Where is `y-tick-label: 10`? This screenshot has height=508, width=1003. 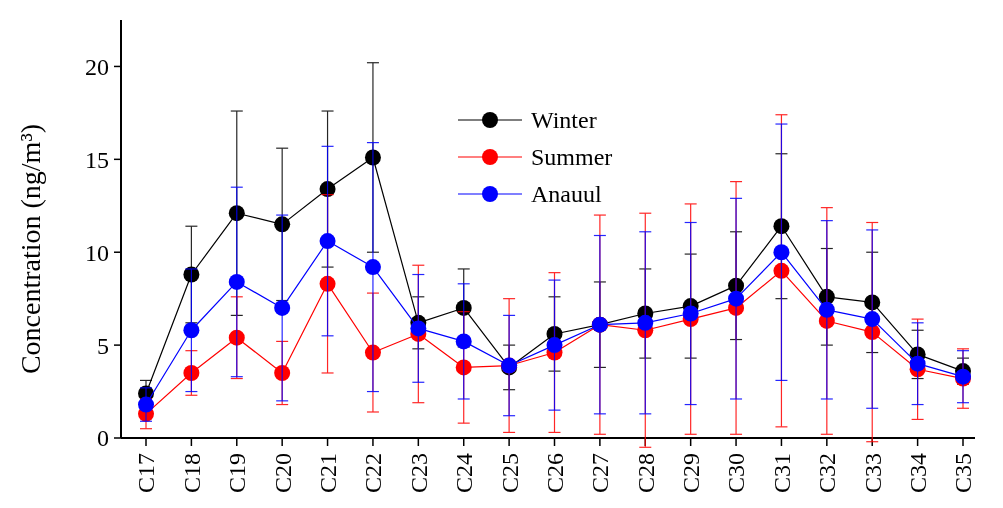
y-tick-label: 10 is located at coordinates (97, 252).